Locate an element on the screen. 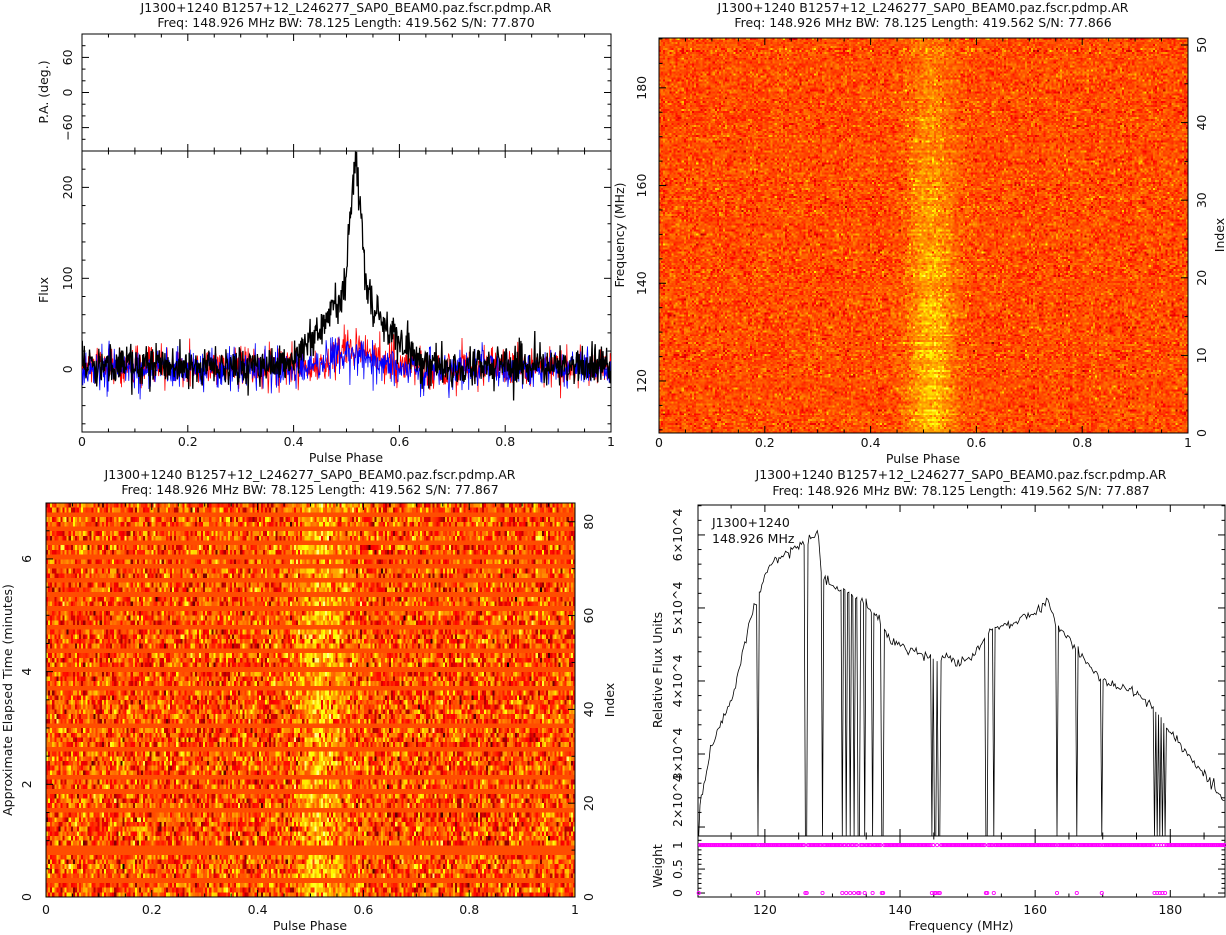  time-phase-x-tick-label: 0.6 is located at coordinates (363, 909).